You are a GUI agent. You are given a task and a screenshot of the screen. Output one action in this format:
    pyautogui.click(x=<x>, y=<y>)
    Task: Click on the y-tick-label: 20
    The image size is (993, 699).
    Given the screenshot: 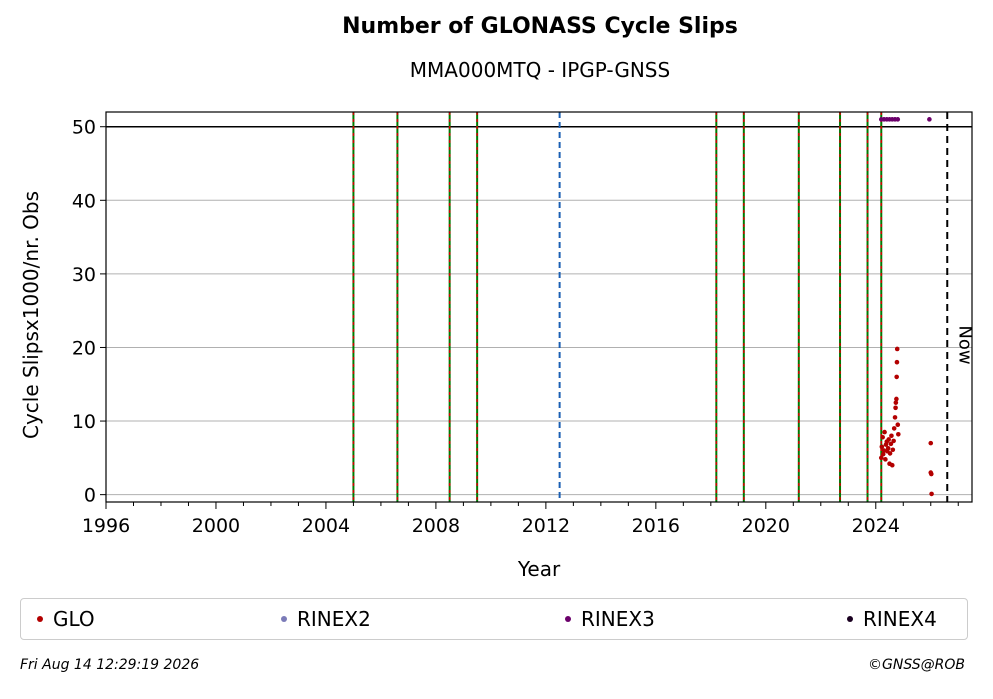 What is the action you would take?
    pyautogui.click(x=84, y=348)
    